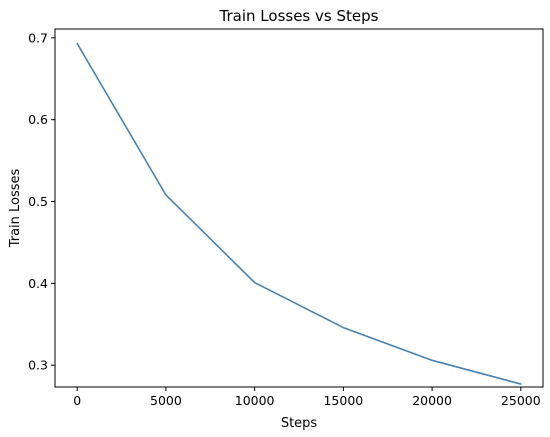  I want to click on x-tick-label: 0, so click(77, 400).